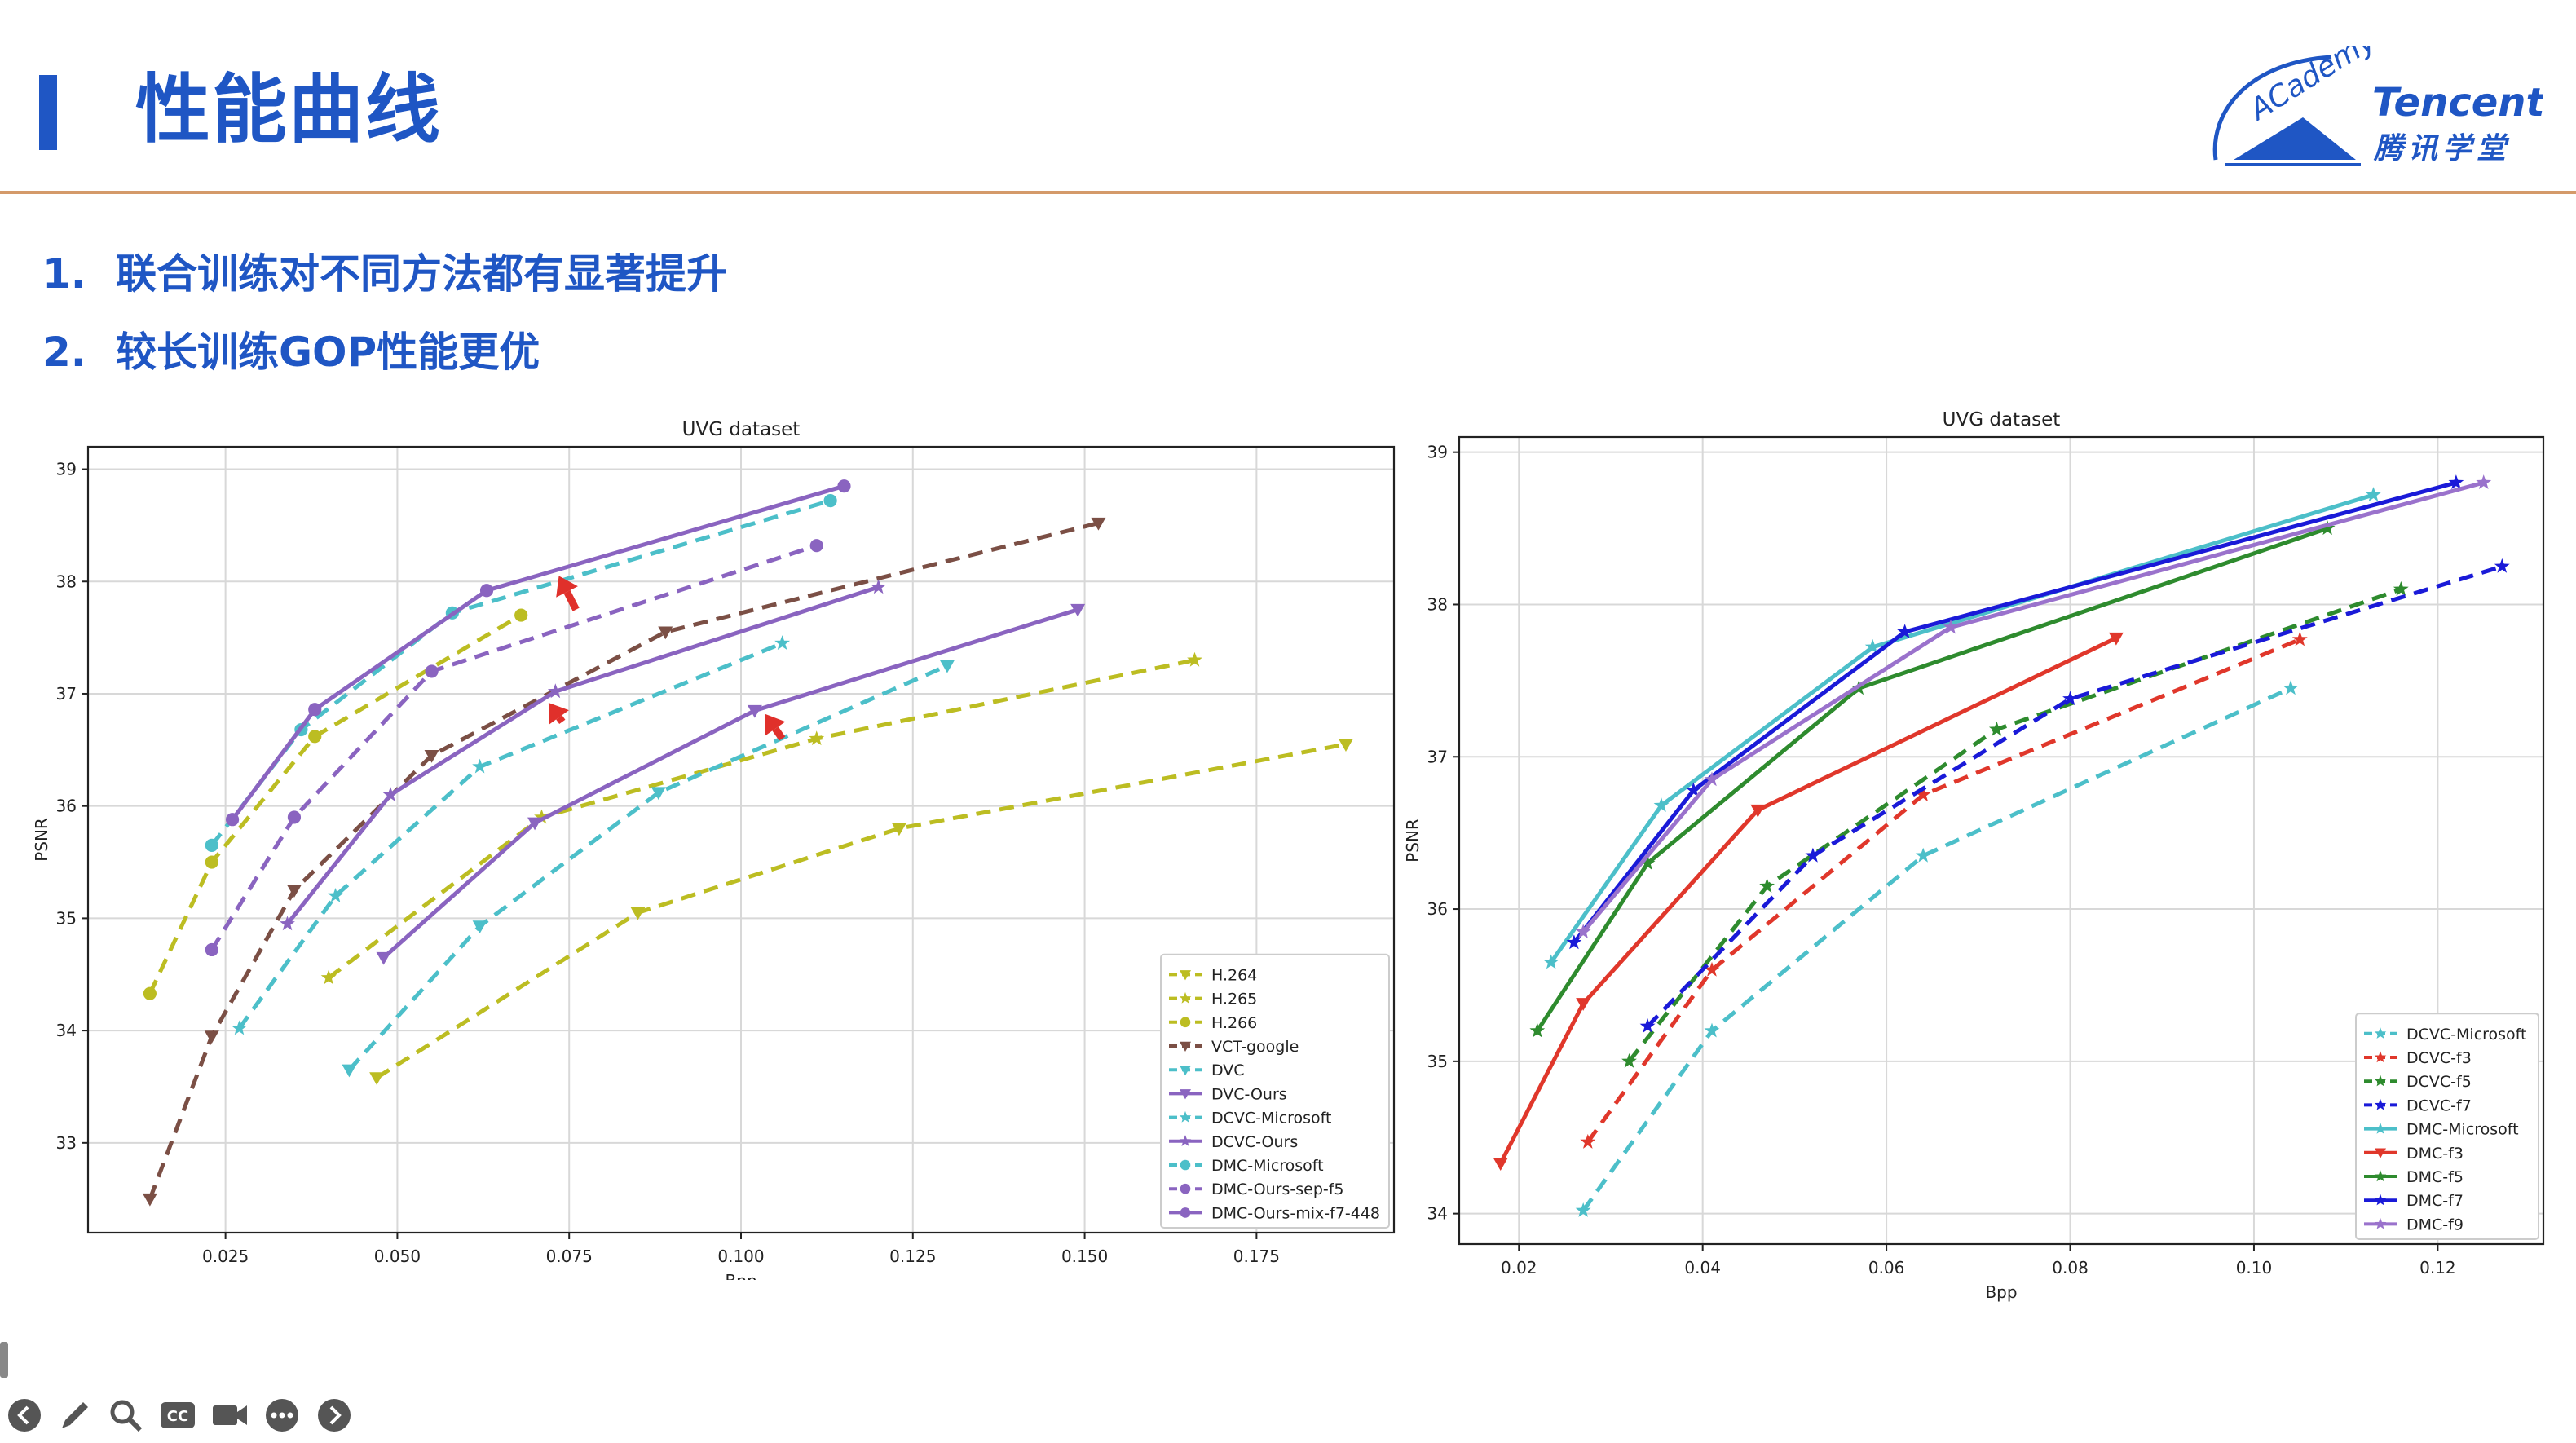 Image resolution: width=2576 pixels, height=1443 pixels. Describe the element at coordinates (125, 1415) in the screenshot. I see `search-icon` at that location.